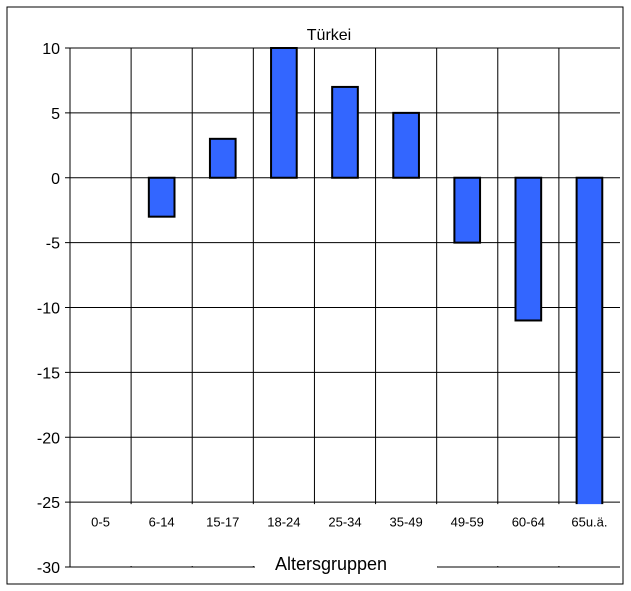  What do you see at coordinates (467, 521) in the screenshot?
I see `x-tick-label: 49-59` at bounding box center [467, 521].